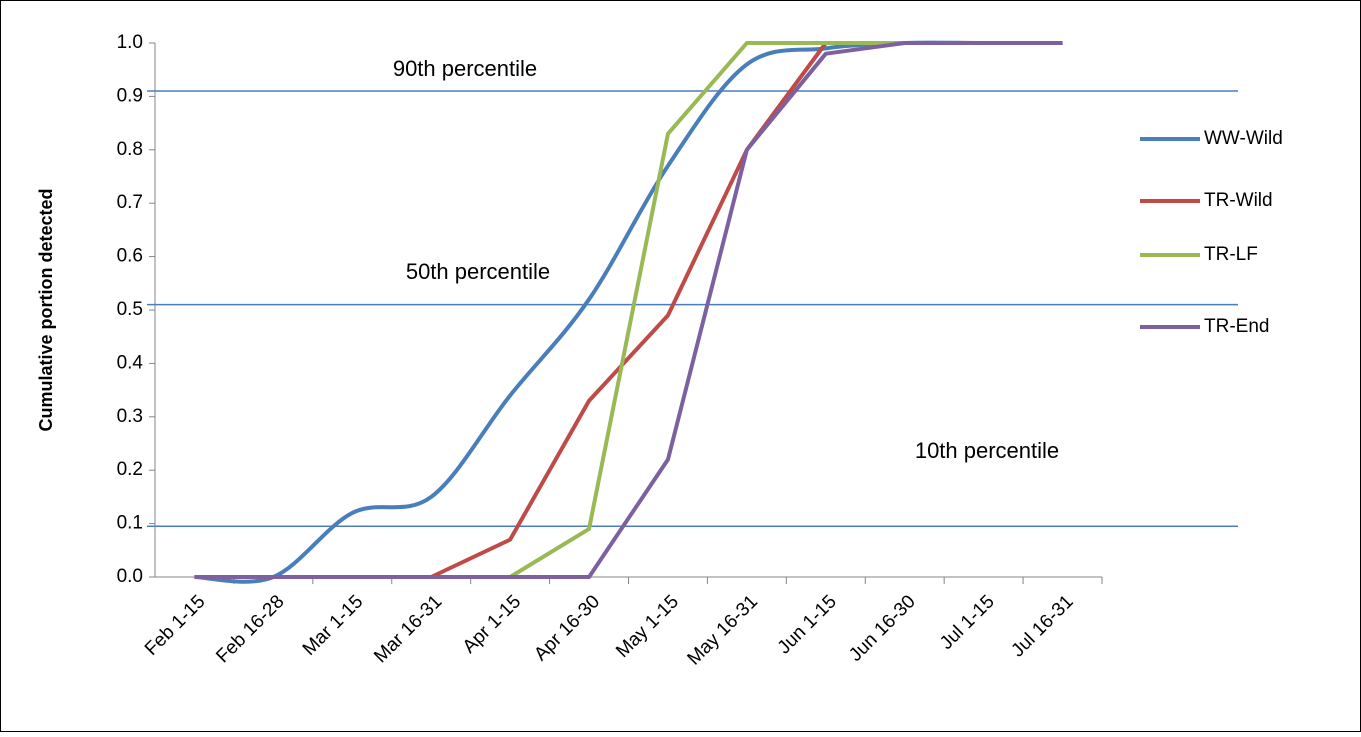  I want to click on y-axis-label: Cumulative portion detected, so click(46, 309).